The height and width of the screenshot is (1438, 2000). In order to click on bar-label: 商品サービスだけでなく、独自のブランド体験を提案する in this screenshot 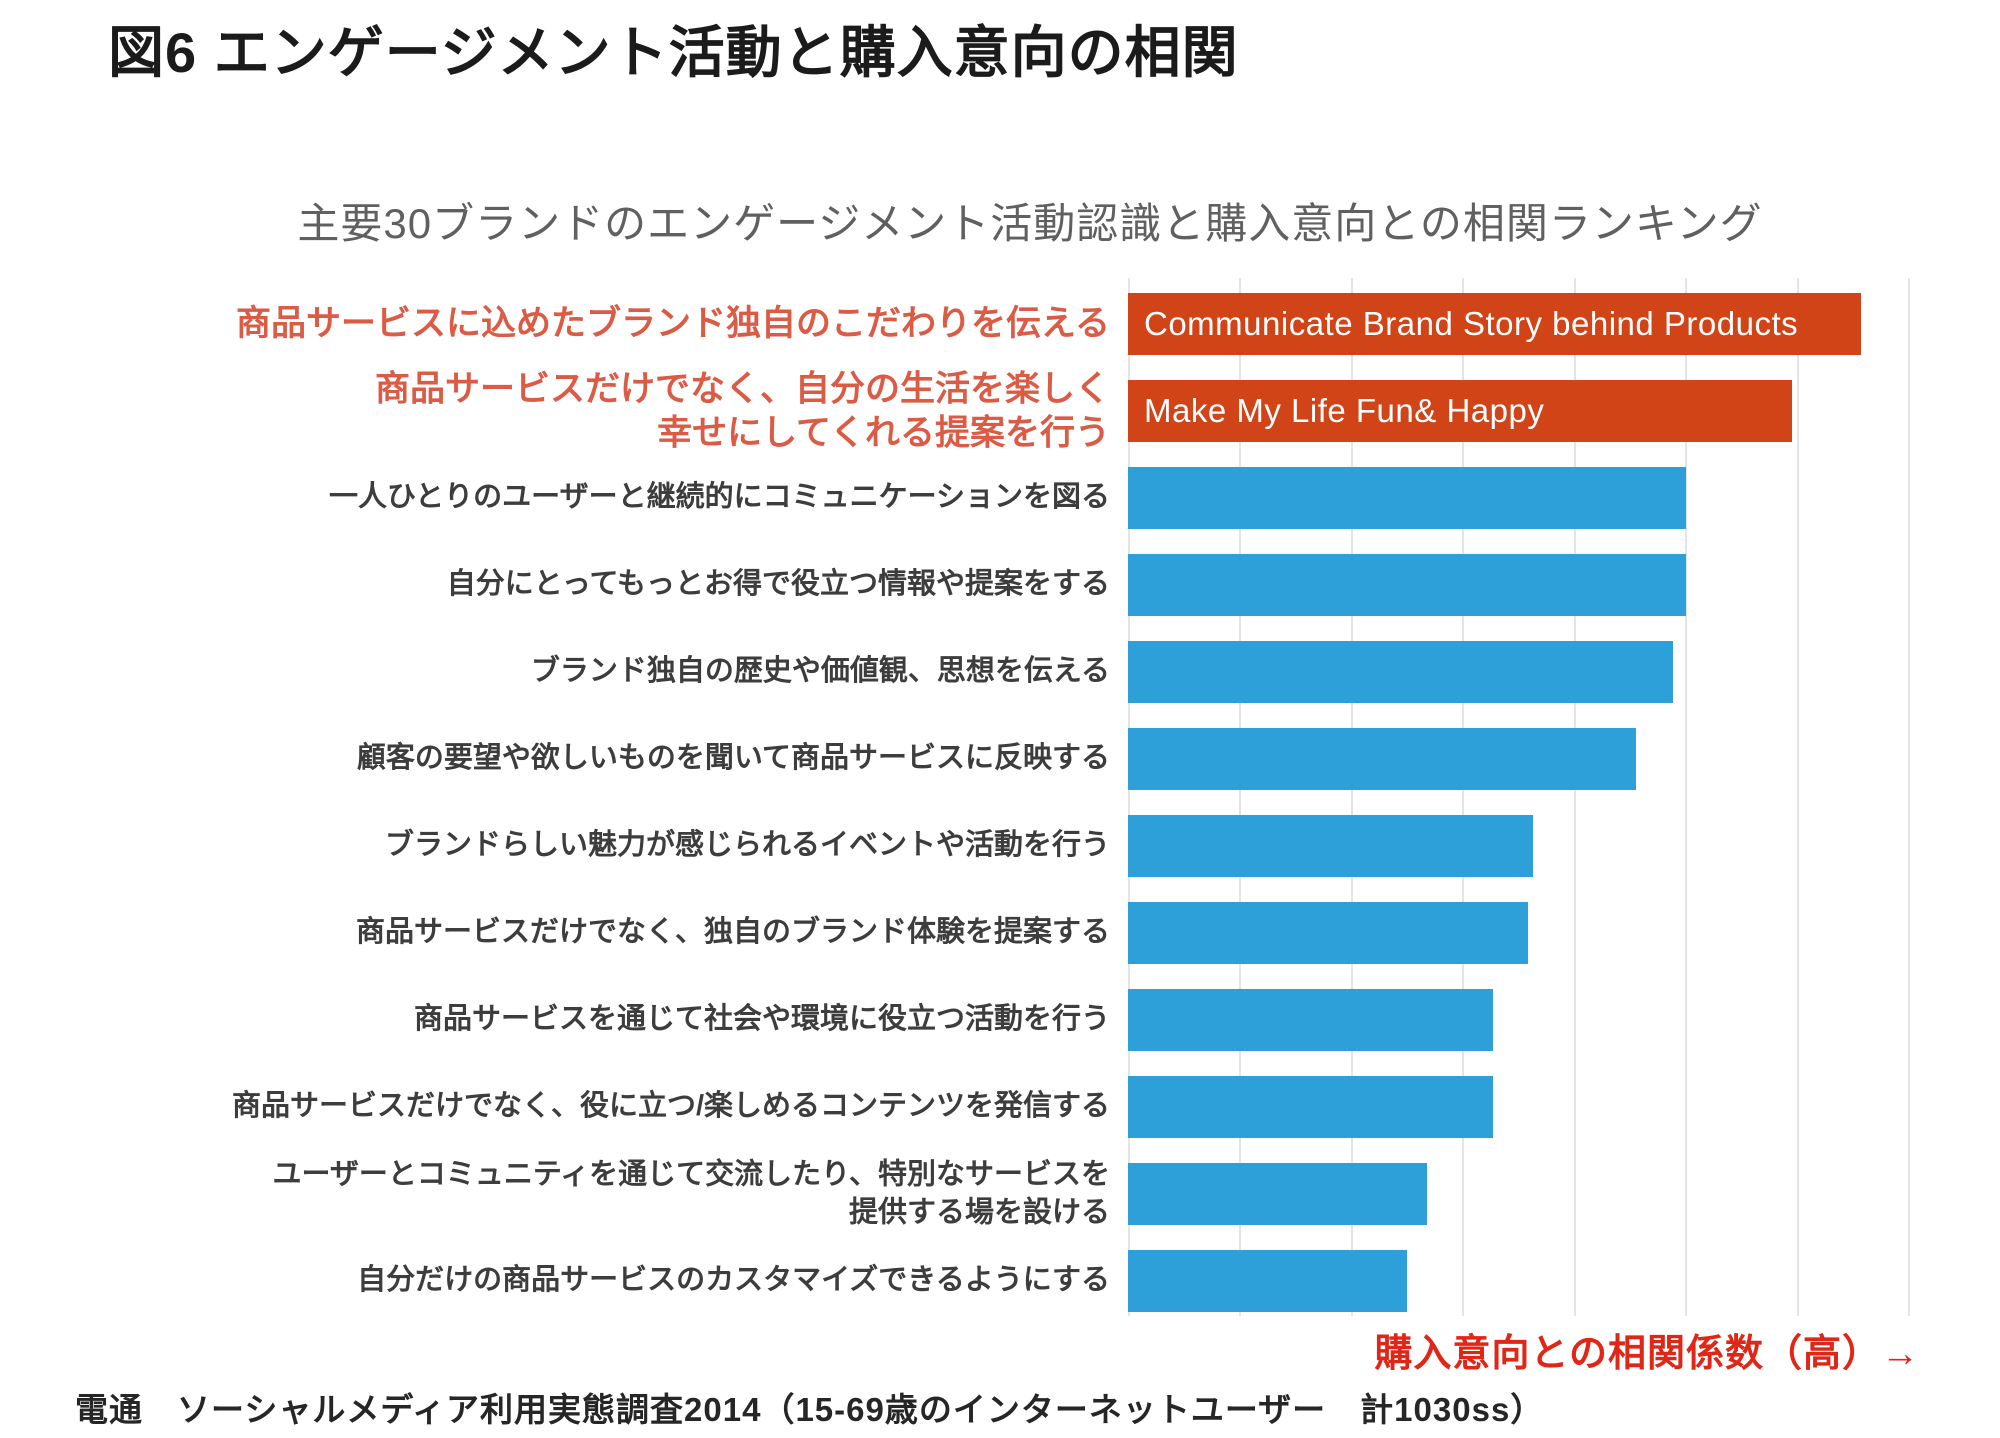, I will do `click(732, 932)`.